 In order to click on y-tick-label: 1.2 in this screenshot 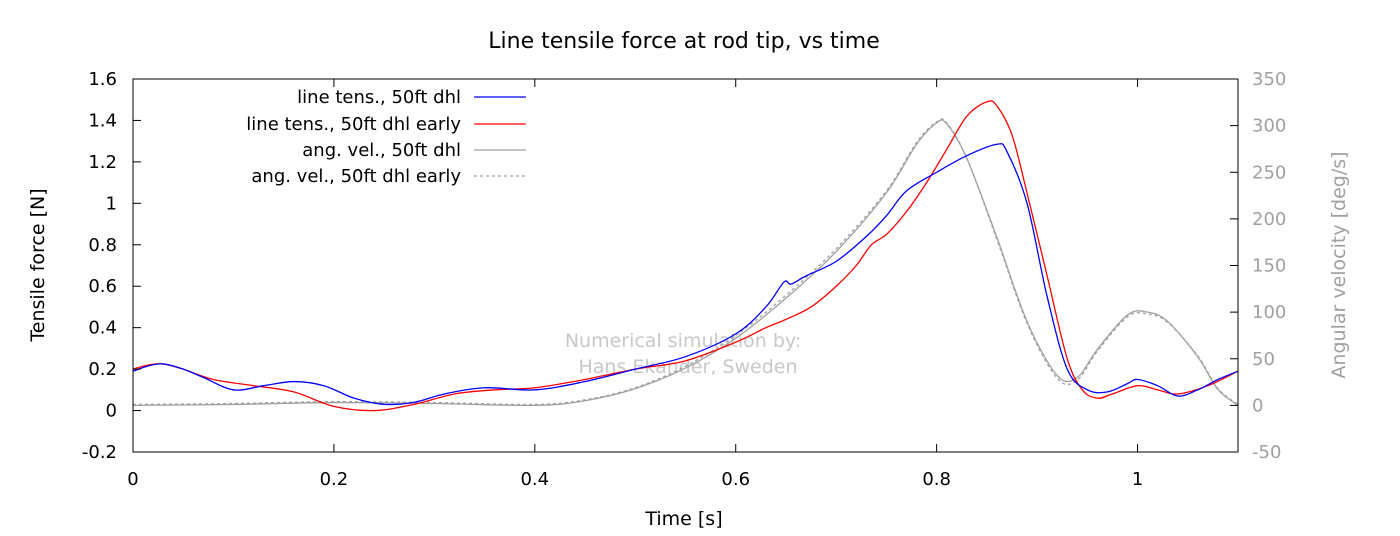, I will do `click(102, 162)`.